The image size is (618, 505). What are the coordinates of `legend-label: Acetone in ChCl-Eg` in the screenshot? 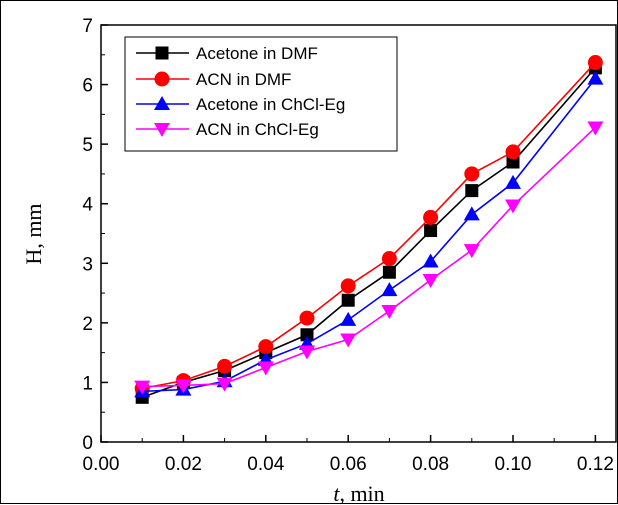 It's located at (270, 104).